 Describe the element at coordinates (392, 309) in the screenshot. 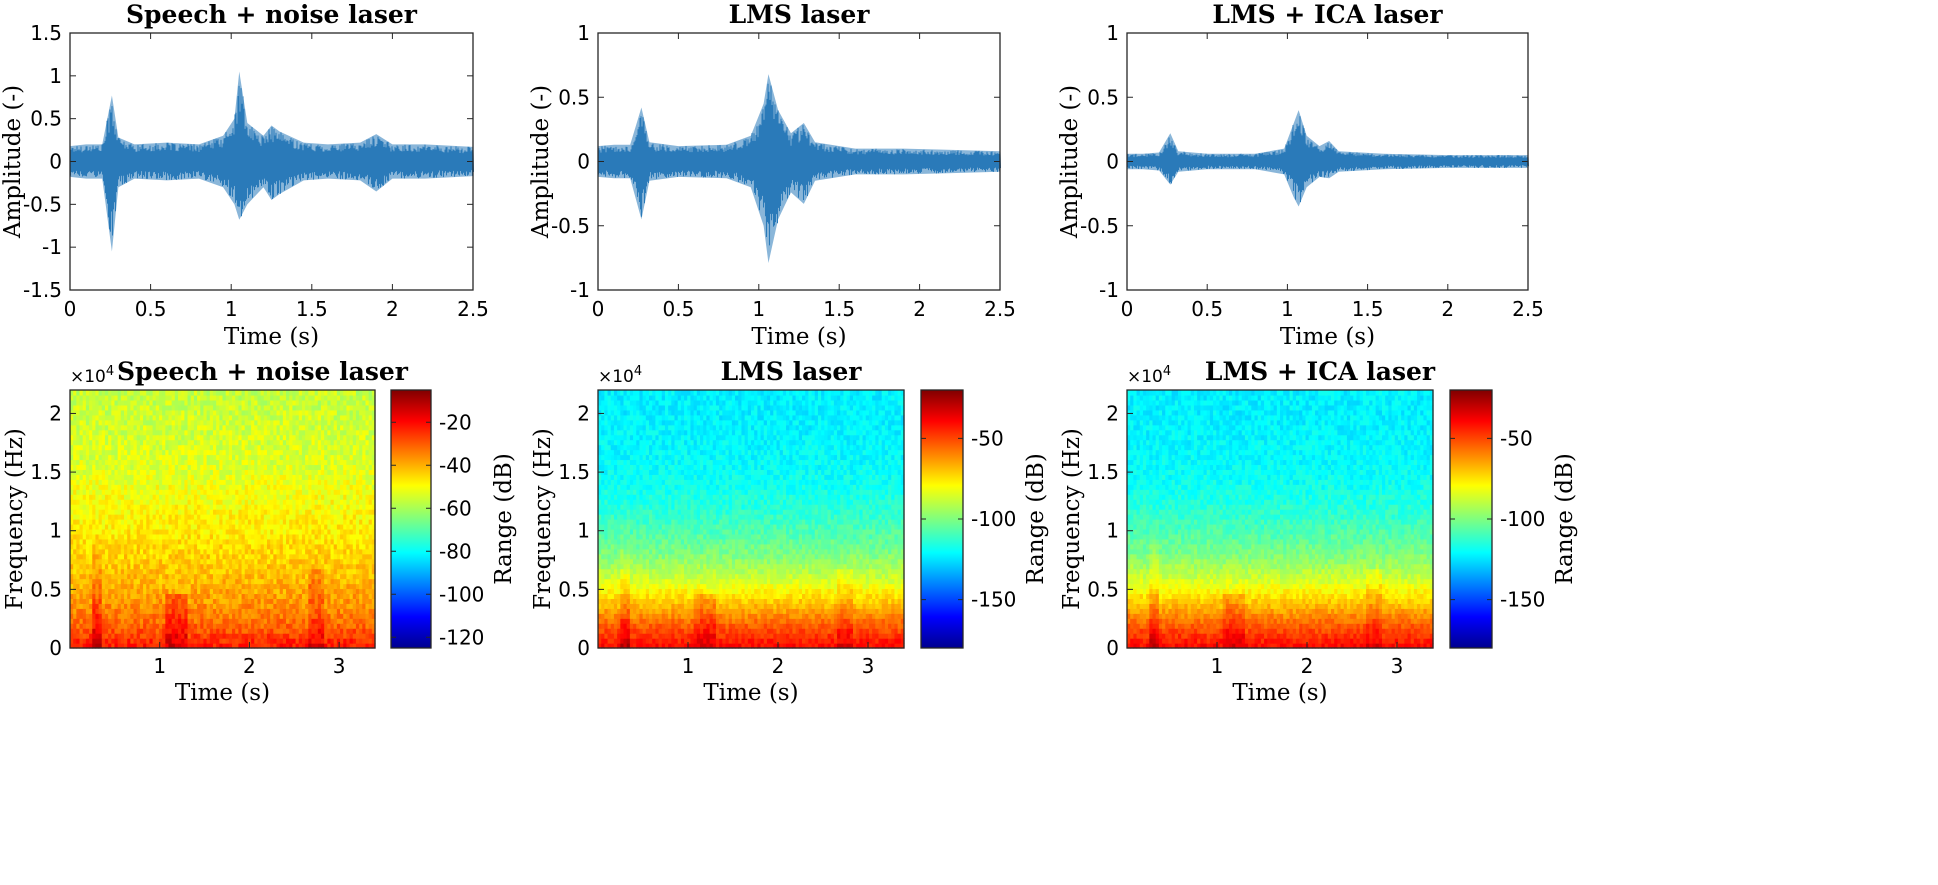

I see `x-tick-label: 2` at that location.